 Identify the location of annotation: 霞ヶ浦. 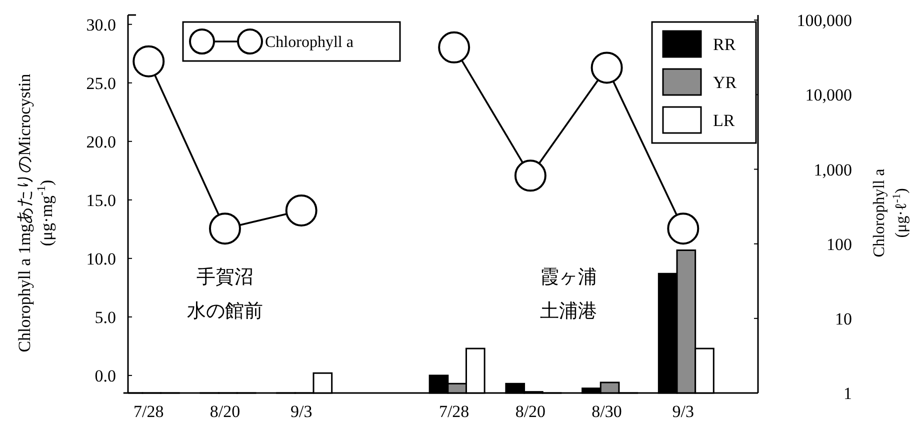
(569, 277).